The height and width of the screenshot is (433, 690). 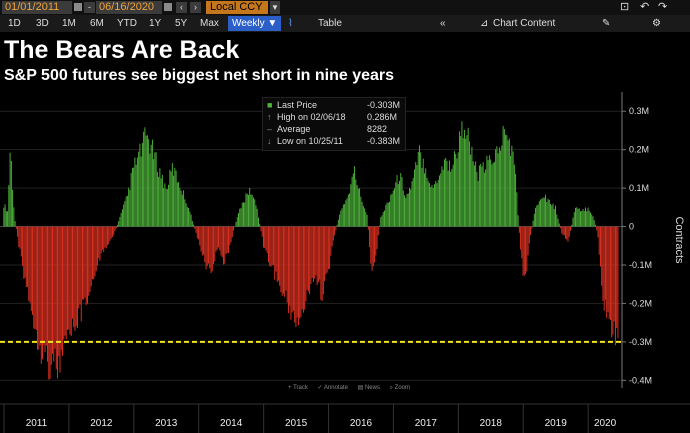 I want to click on currency-select: Local CCY, so click(x=237, y=7).